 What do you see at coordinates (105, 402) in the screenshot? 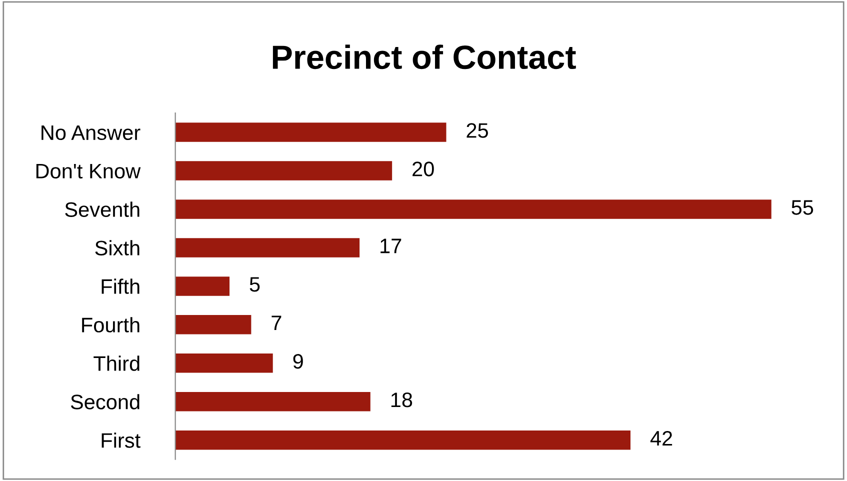
I see `y-tick-label: Second` at bounding box center [105, 402].